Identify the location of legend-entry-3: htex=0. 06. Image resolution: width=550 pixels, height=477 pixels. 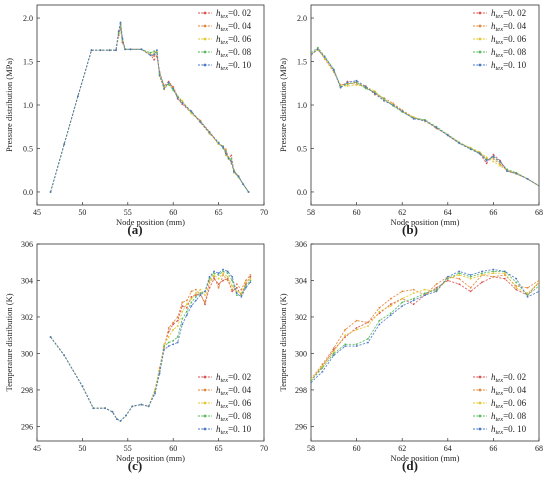
(234, 40).